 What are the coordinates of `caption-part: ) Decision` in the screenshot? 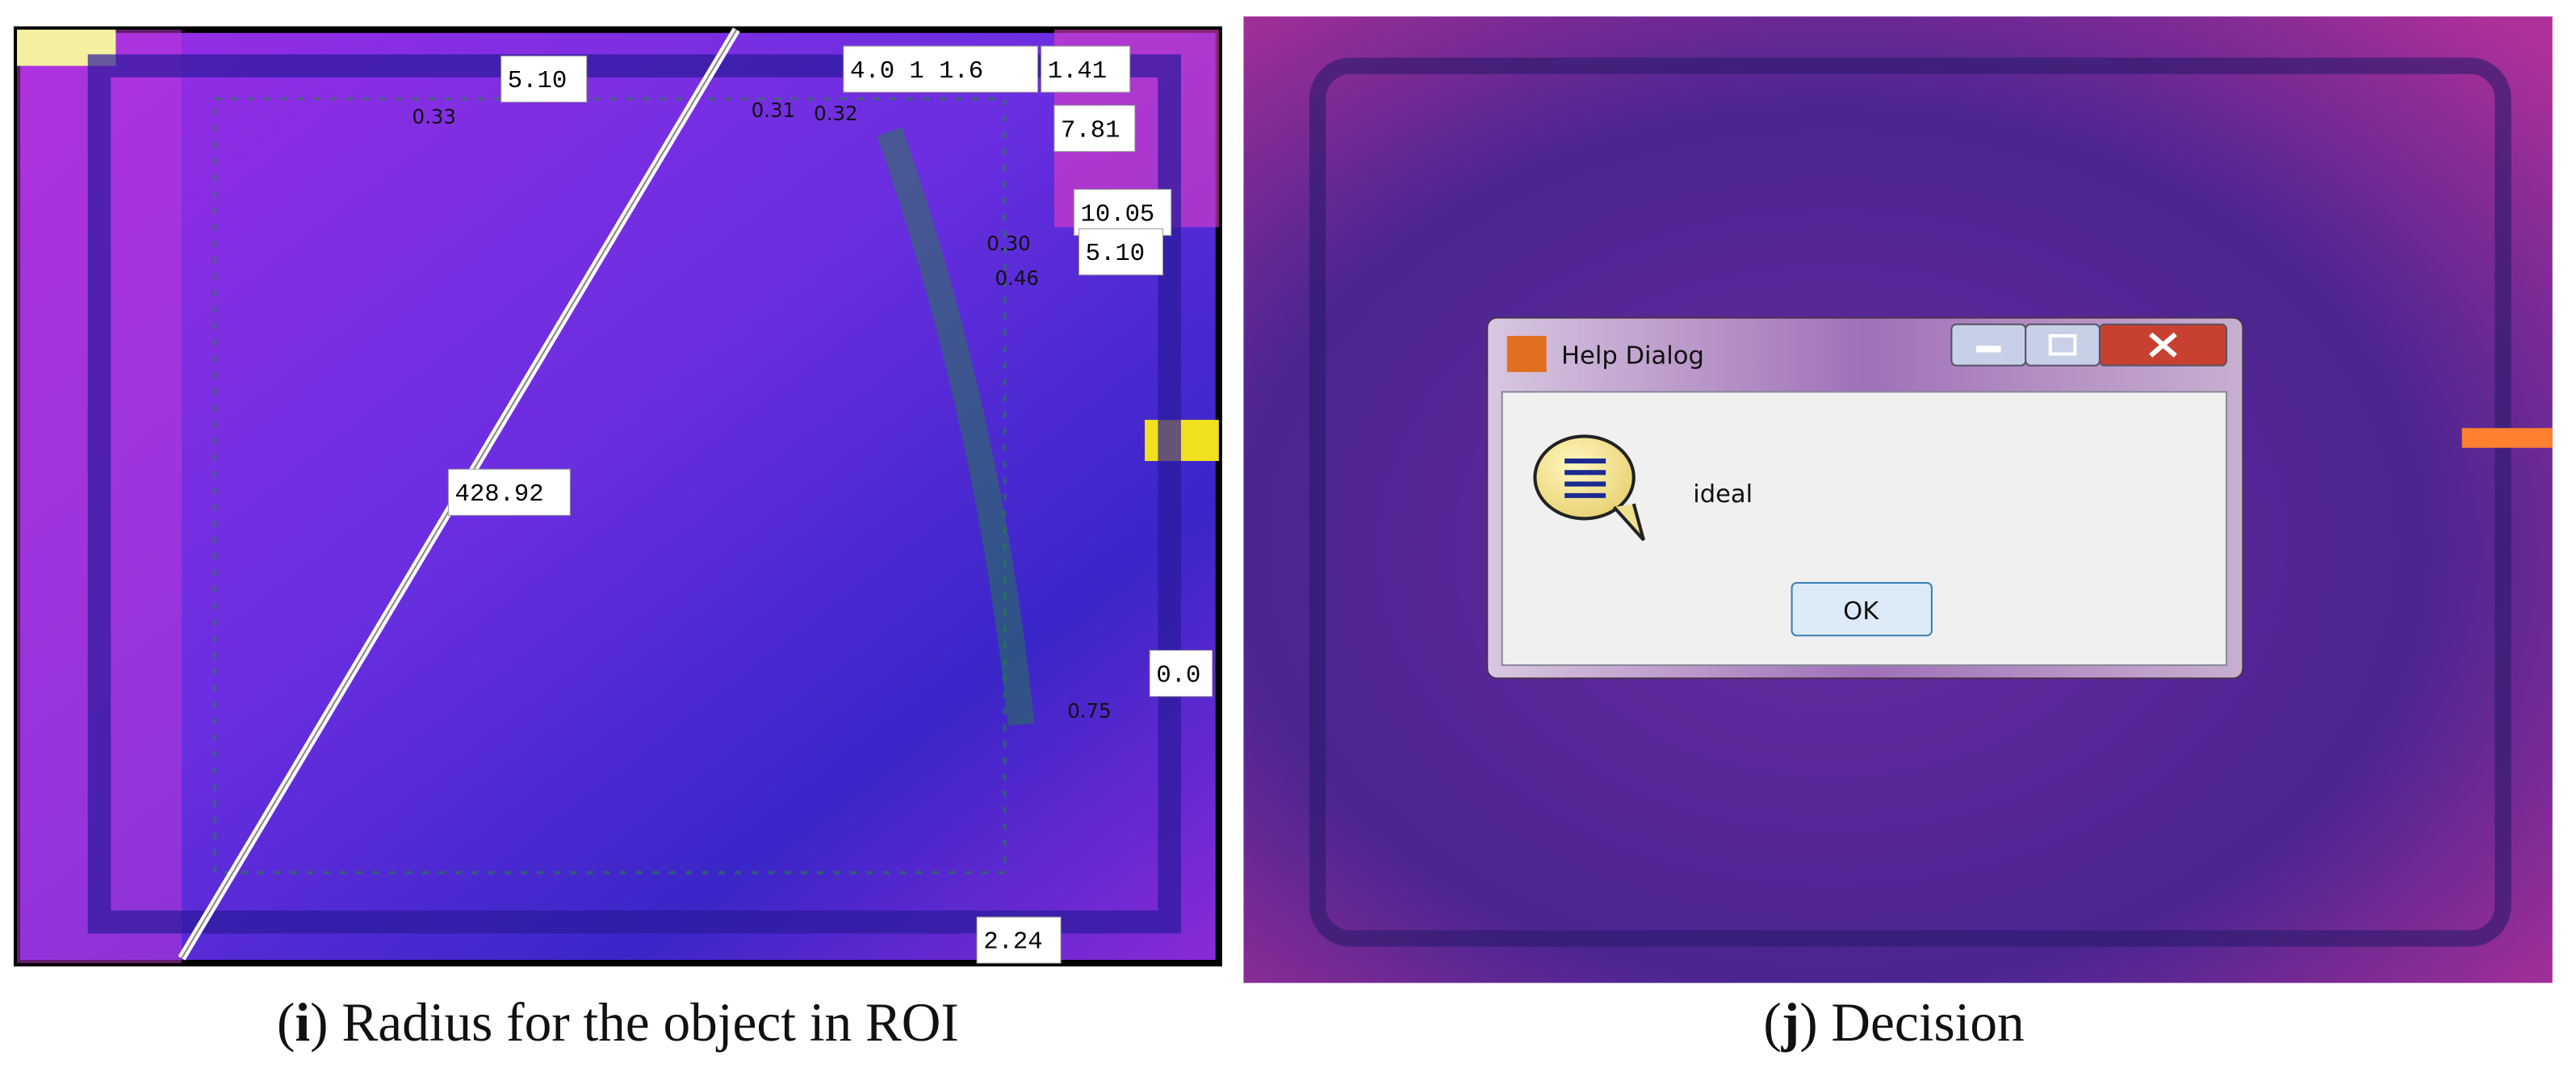 It's located at (1911, 1023).